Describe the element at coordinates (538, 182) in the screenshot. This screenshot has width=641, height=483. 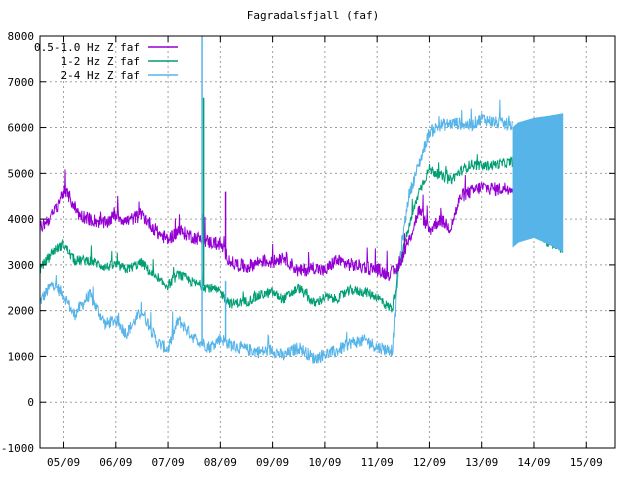
I see `band-2-4-hz-z-faf` at that location.